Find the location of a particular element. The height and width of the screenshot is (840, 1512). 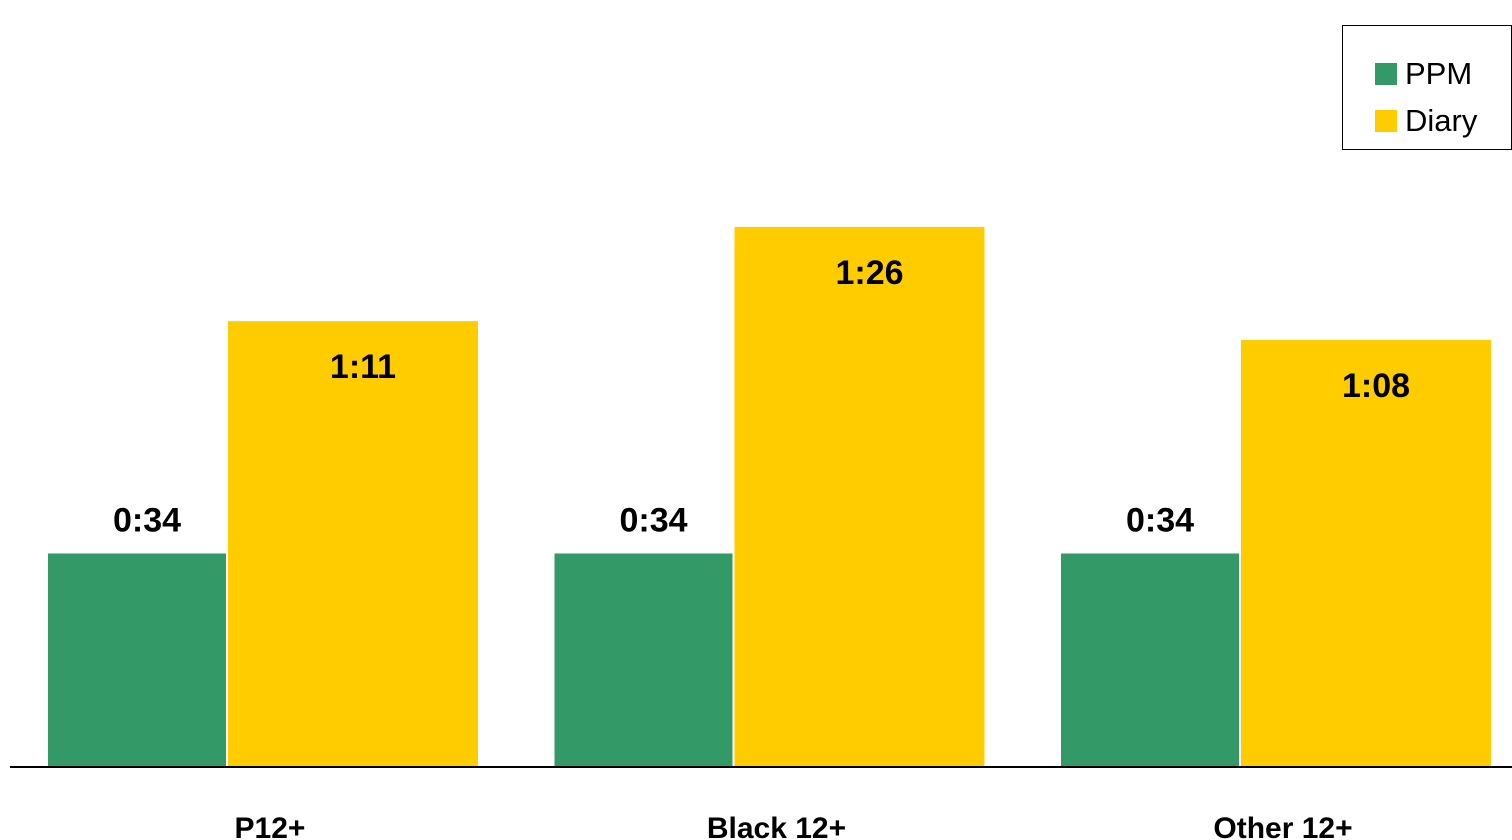

category-label-black-12: Black 12+ is located at coordinates (776, 826).